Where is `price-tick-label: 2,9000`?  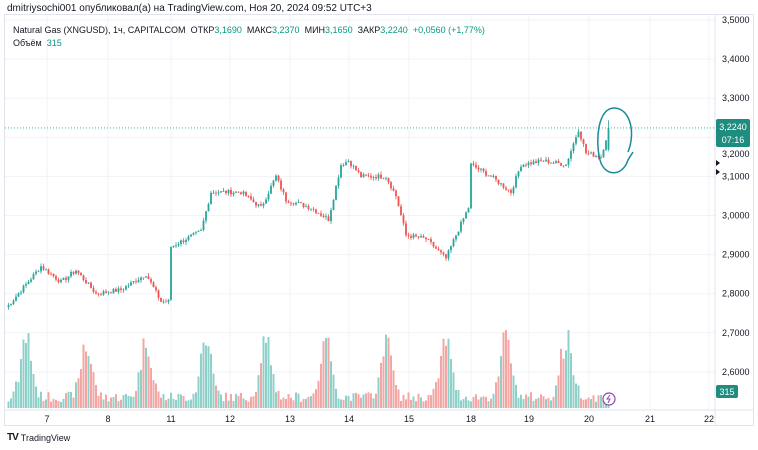
price-tick-label: 2,9000 is located at coordinates (736, 255).